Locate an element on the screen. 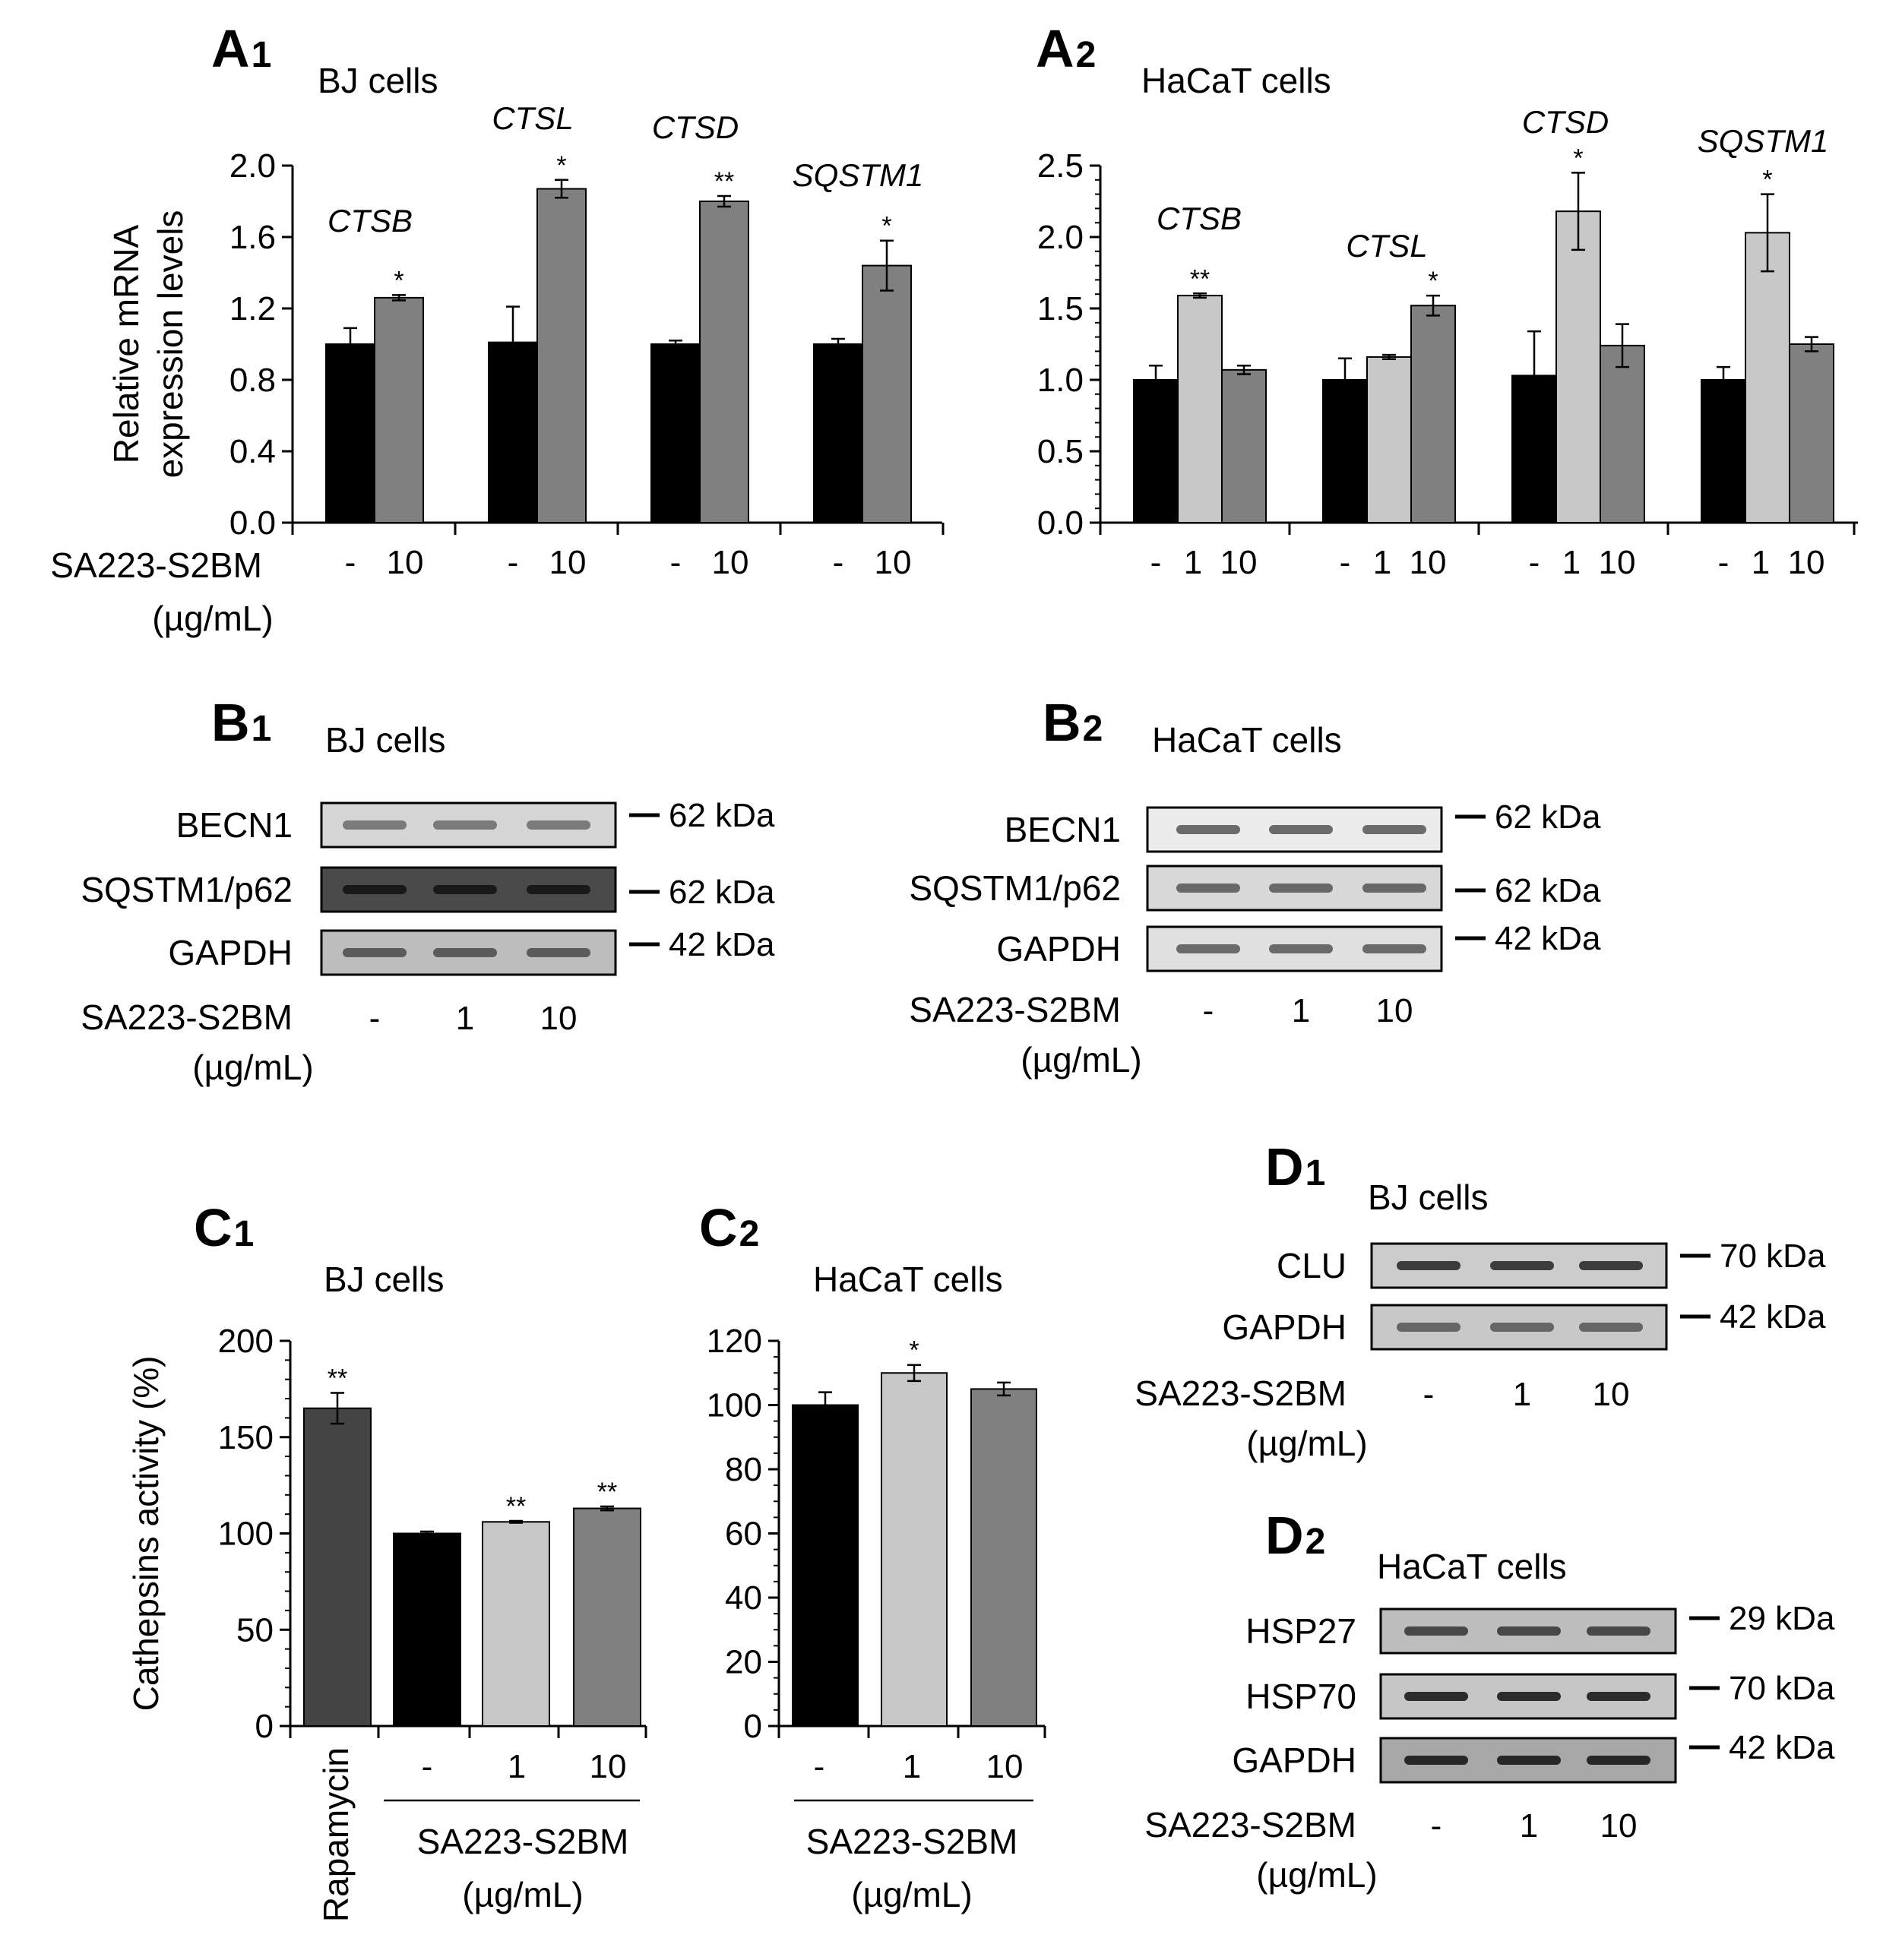 The height and width of the screenshot is (1960, 1883). kda-label: 29 kDa is located at coordinates (1782, 1619).